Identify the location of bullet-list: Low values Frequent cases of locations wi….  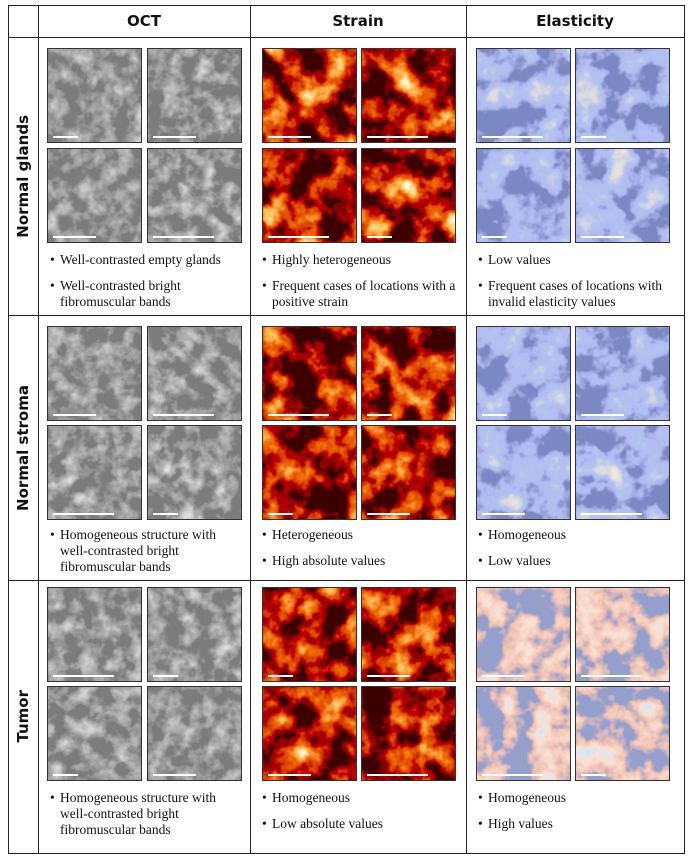
(576, 286).